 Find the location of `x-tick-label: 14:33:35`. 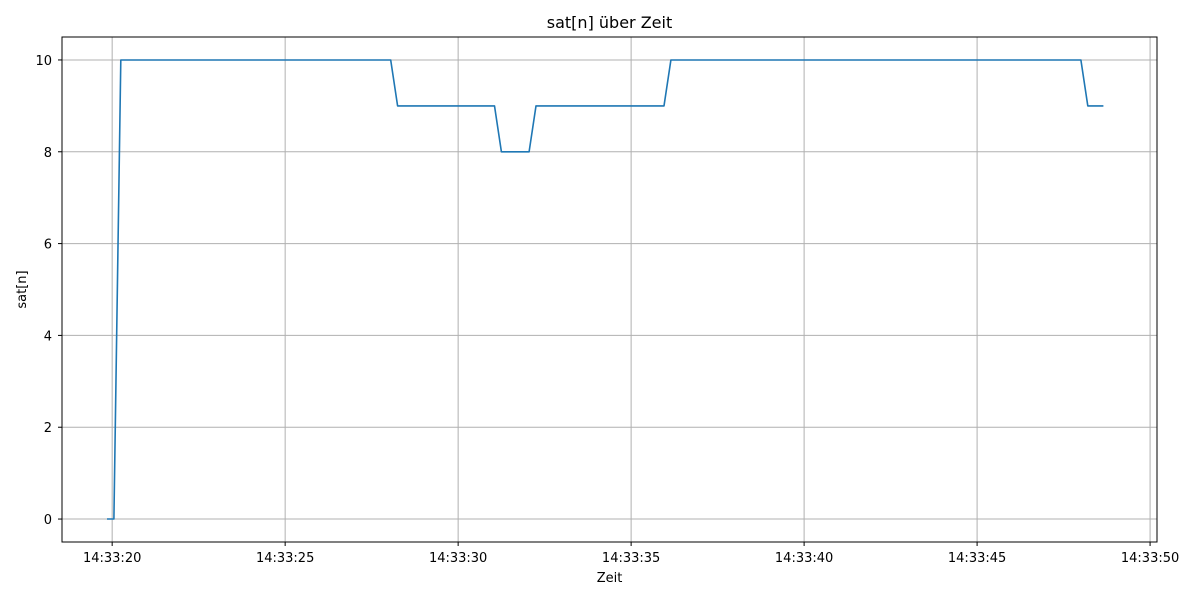

x-tick-label: 14:33:35 is located at coordinates (631, 558).